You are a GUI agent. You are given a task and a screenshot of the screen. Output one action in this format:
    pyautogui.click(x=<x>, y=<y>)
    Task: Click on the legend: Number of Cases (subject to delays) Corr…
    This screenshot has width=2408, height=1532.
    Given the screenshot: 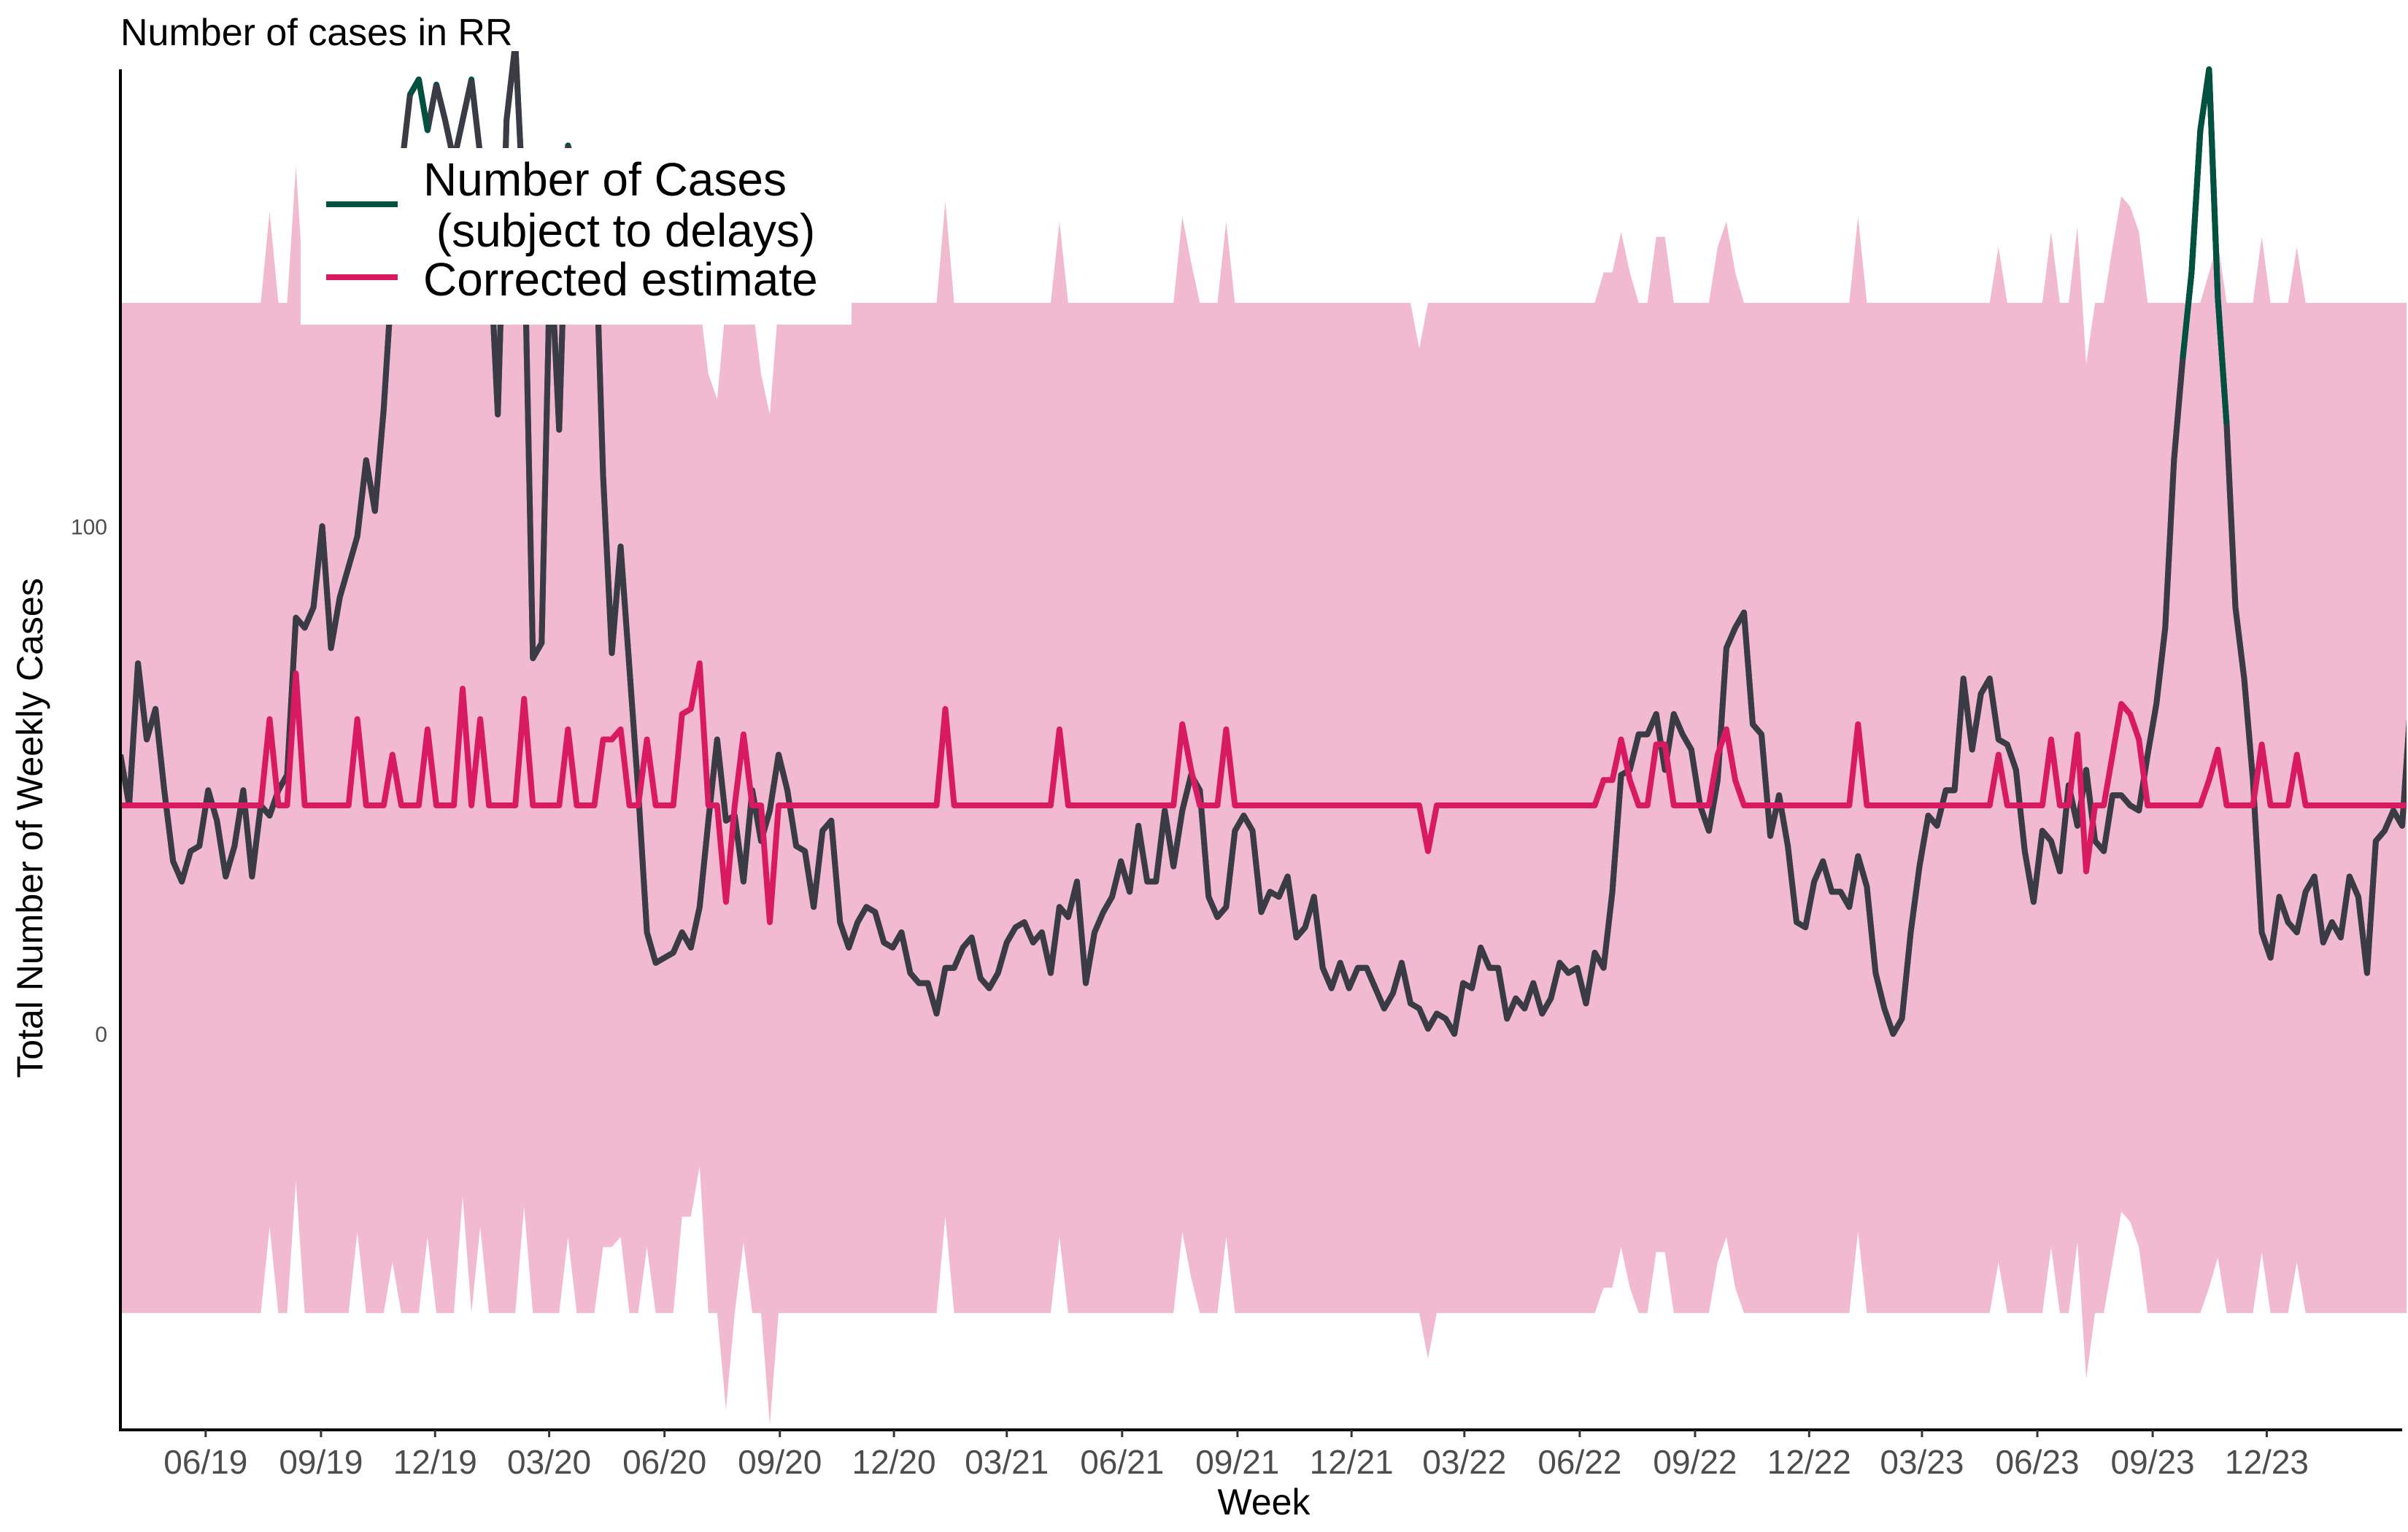 What is the action you would take?
    pyautogui.click(x=576, y=237)
    